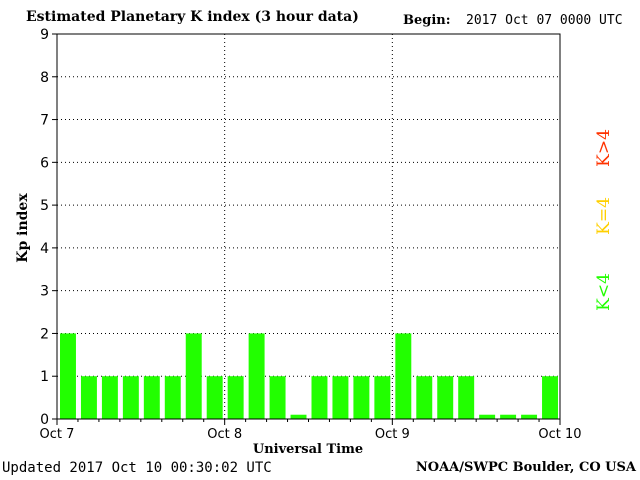 The height and width of the screenshot is (480, 640). What do you see at coordinates (559, 434) in the screenshot?
I see `x-tick-label: Oct 10` at bounding box center [559, 434].